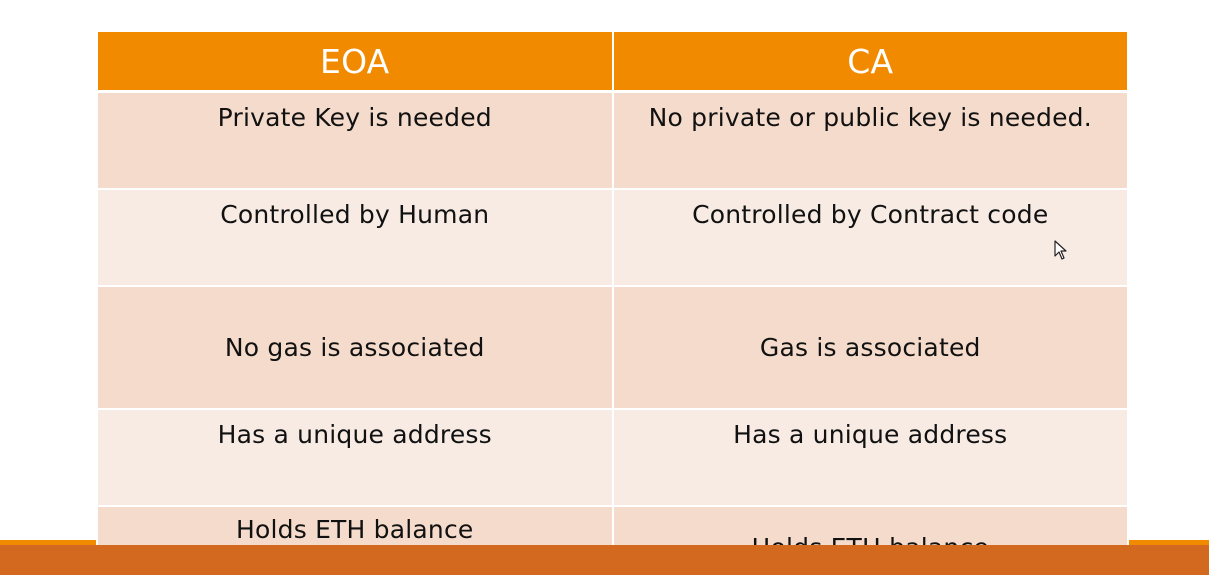  What do you see at coordinates (870, 139) in the screenshot?
I see `cell-ca: No private or public key is needed.` at bounding box center [870, 139].